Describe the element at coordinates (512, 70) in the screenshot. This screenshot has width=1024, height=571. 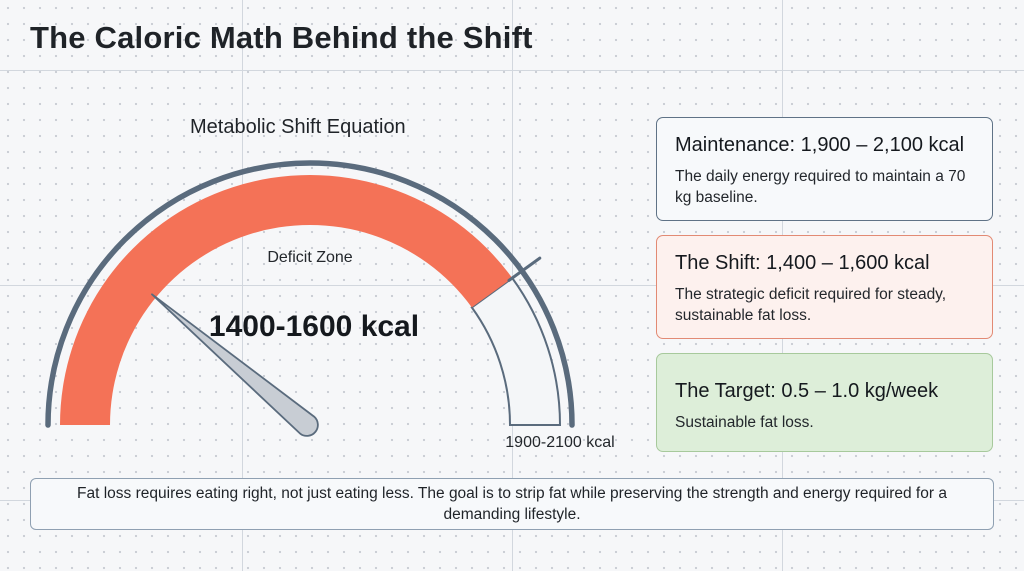
I see `guide-line` at that location.